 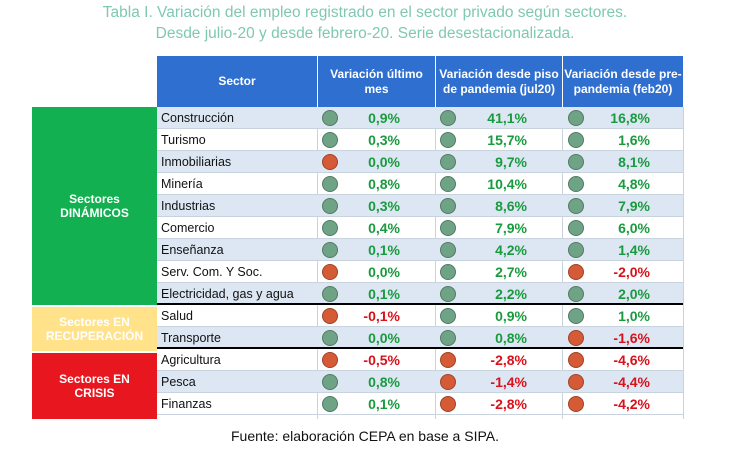 What do you see at coordinates (511, 162) in the screenshot?
I see `value-c2: 9,7%` at bounding box center [511, 162].